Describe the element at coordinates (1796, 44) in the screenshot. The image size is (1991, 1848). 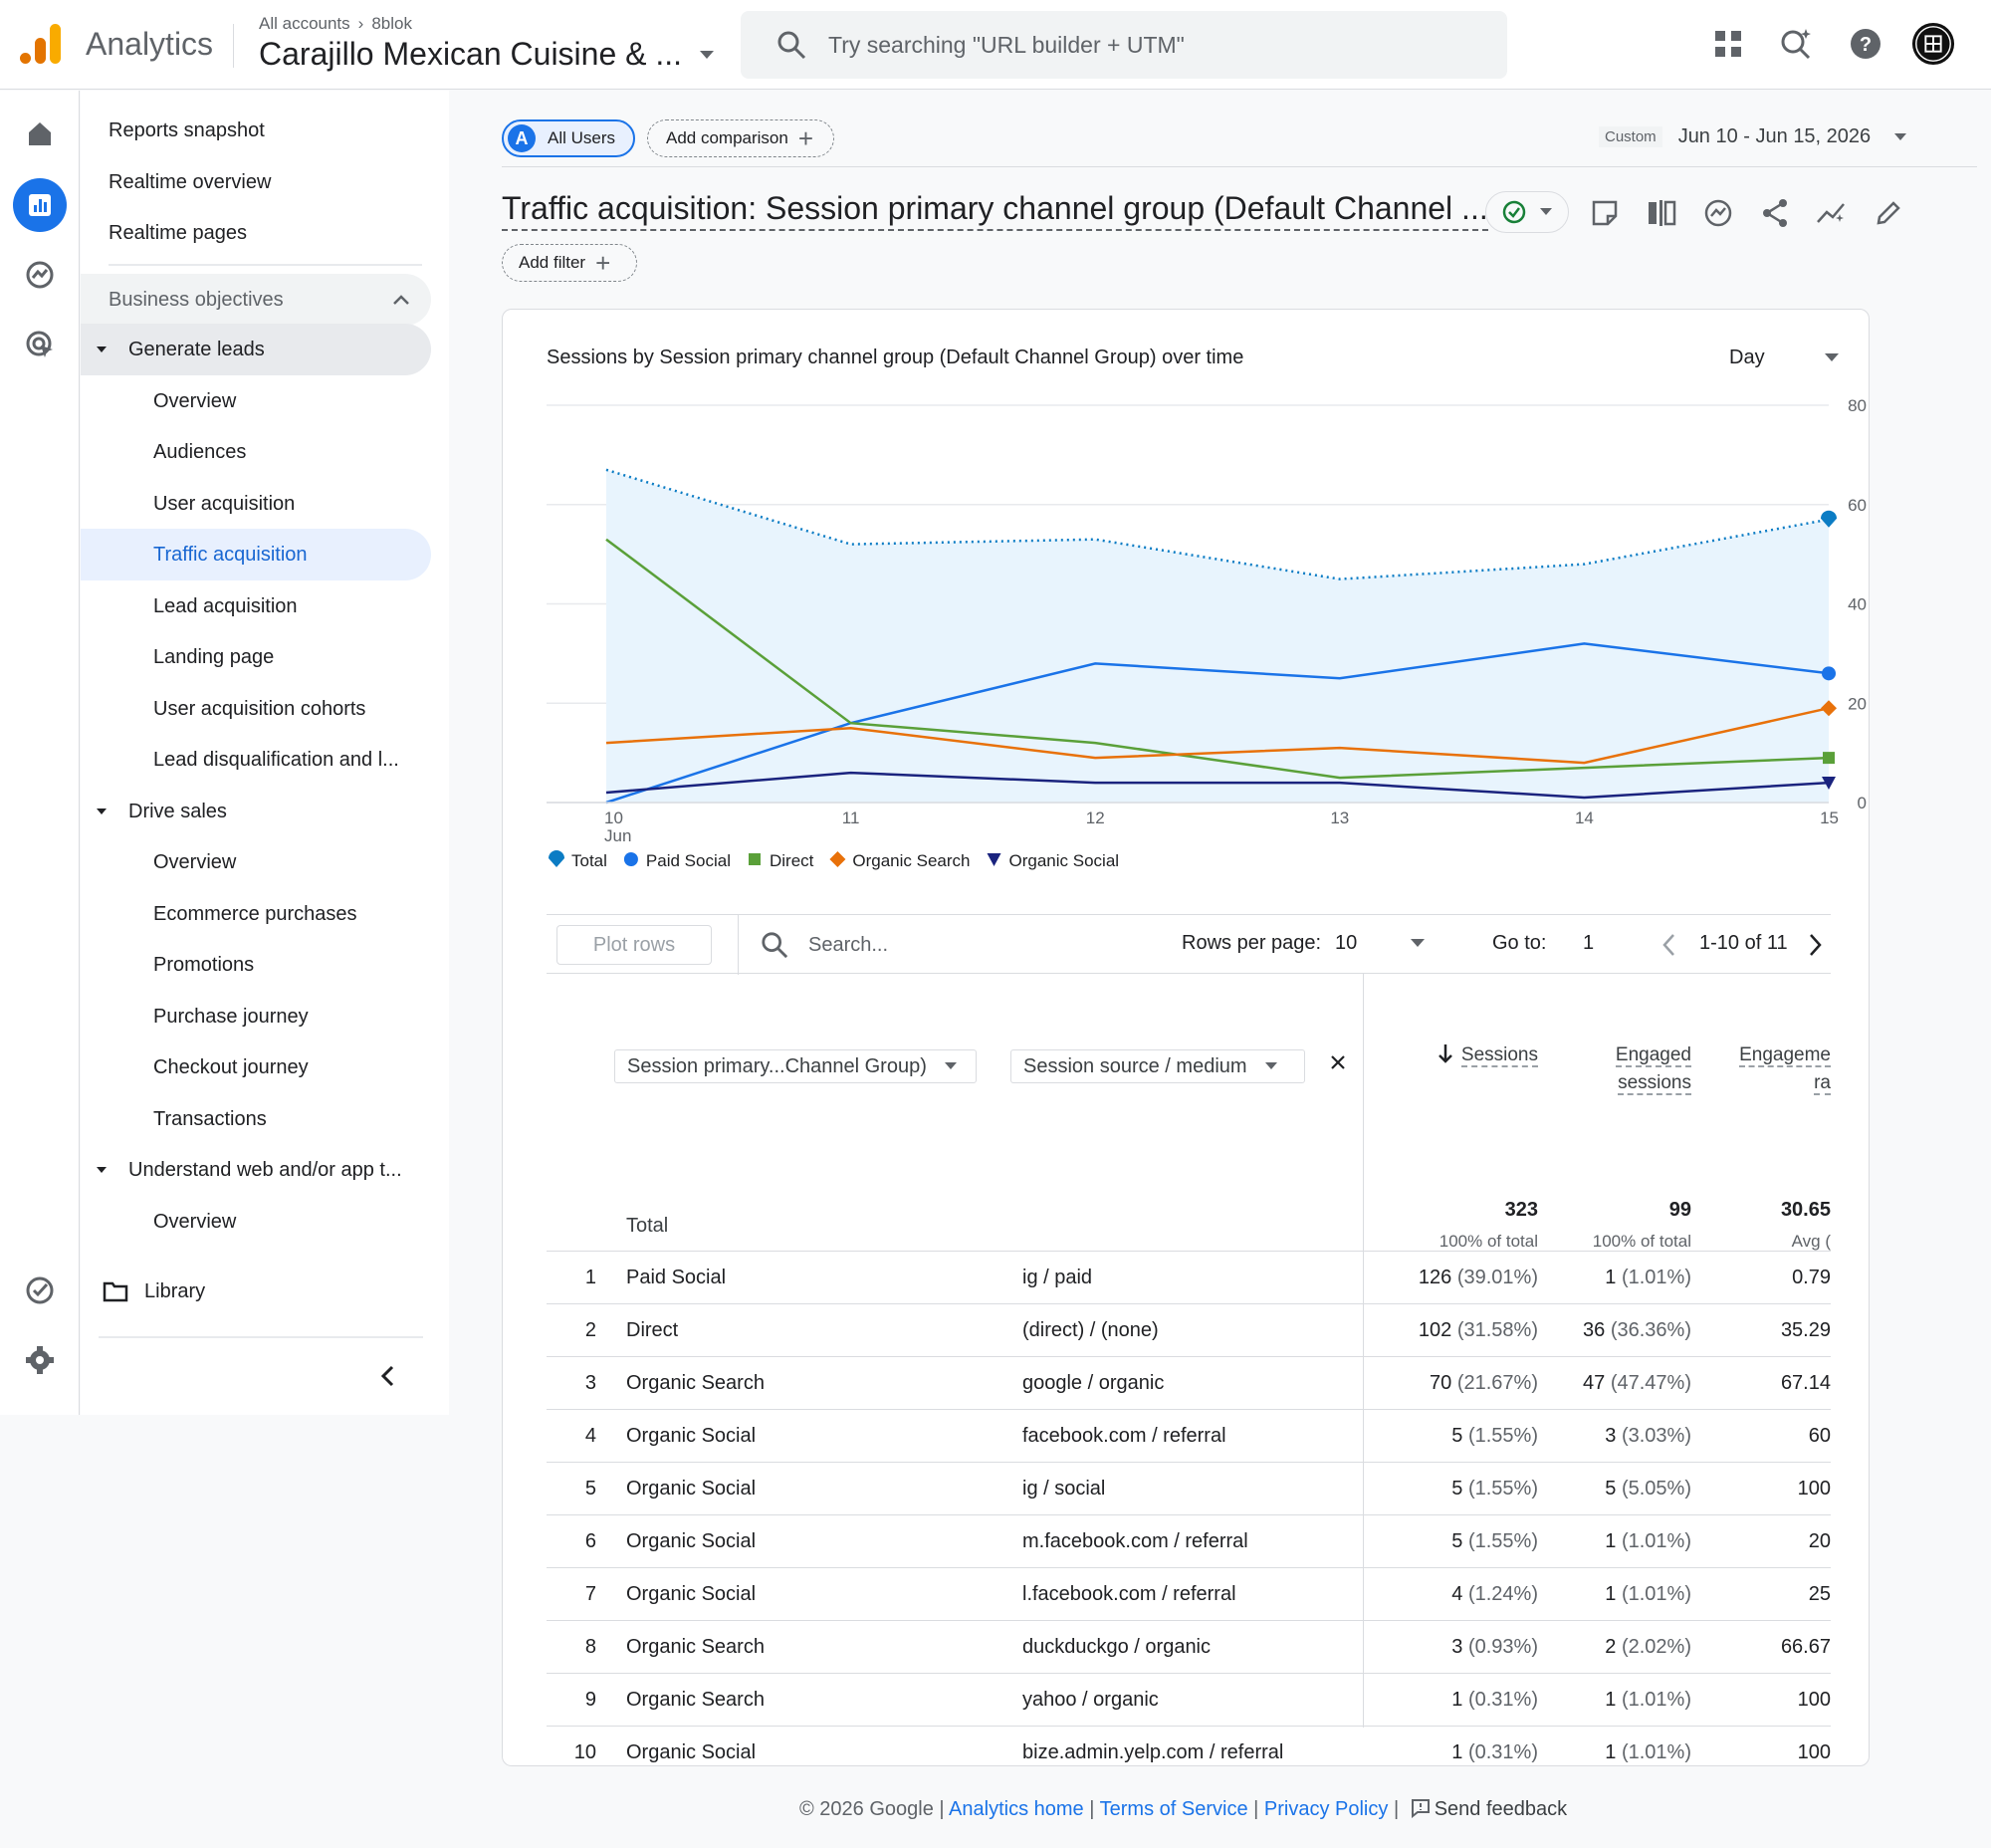
I see `insights-search-icon` at that location.